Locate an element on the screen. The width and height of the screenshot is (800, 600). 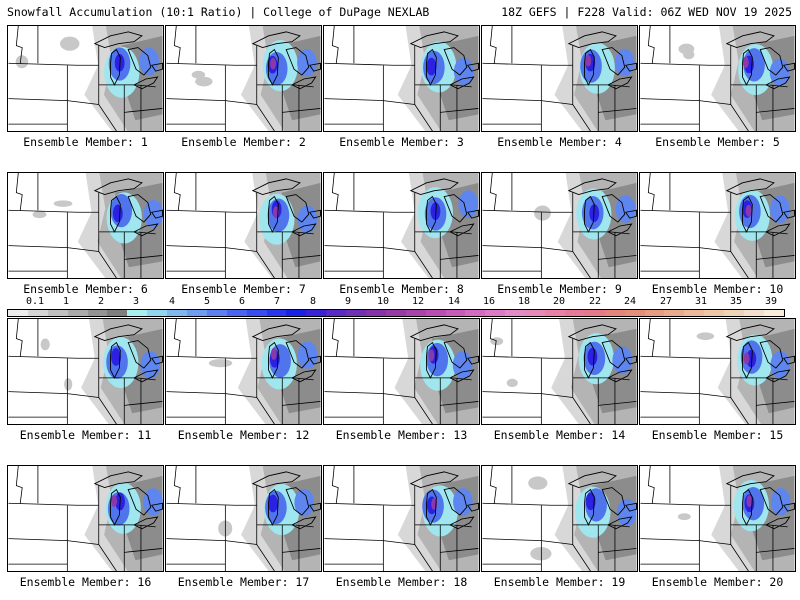
color-scale-tick-label: 35 is located at coordinates (736, 301).